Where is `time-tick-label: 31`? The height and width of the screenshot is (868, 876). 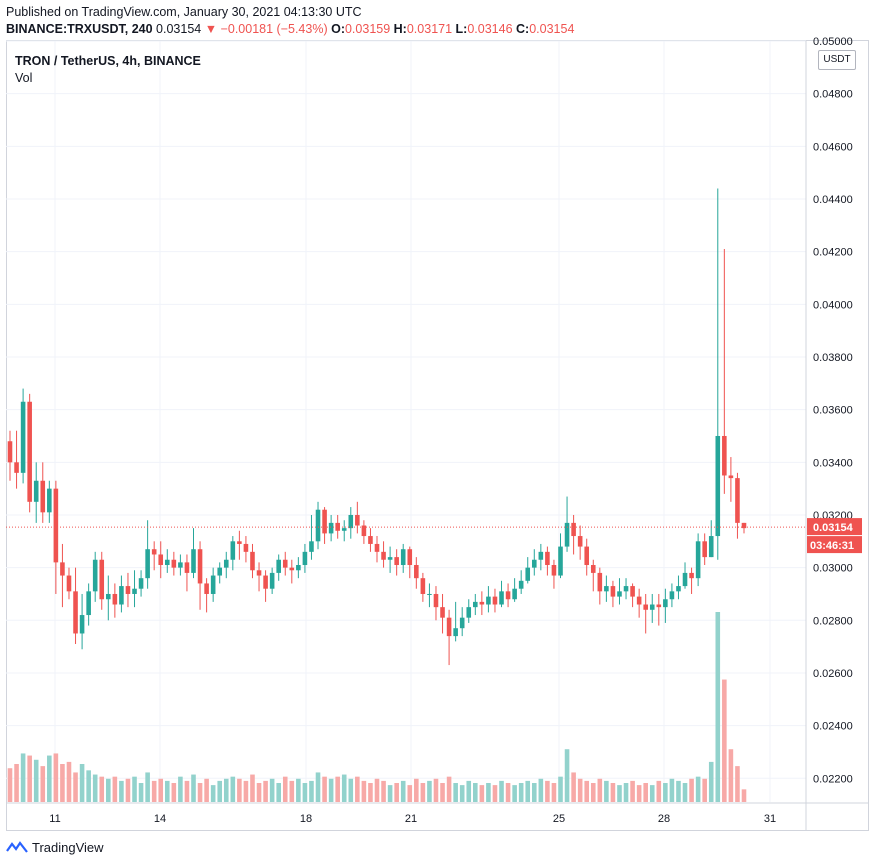 time-tick-label: 31 is located at coordinates (770, 819).